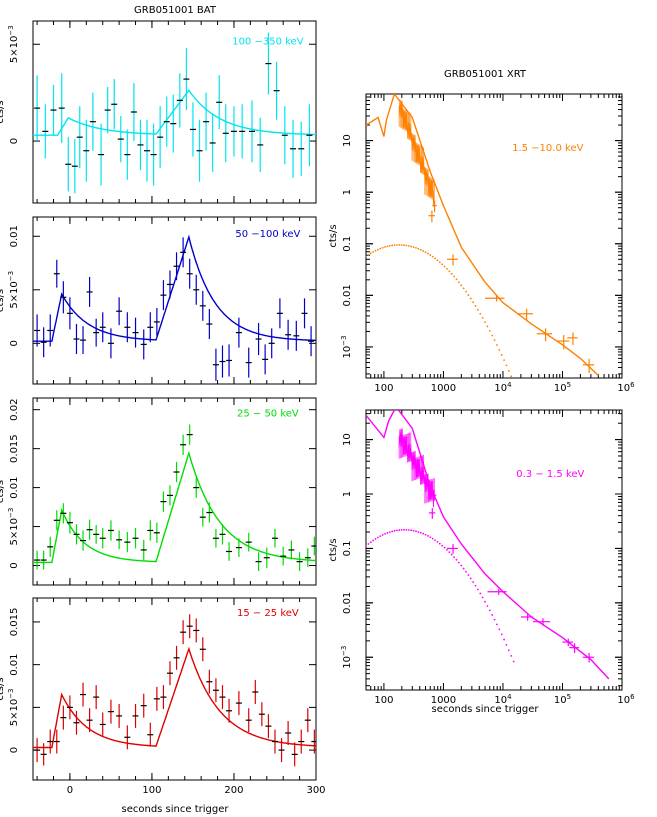  I want to click on x-axis-label-left: seconds since trigger, so click(176, 809).